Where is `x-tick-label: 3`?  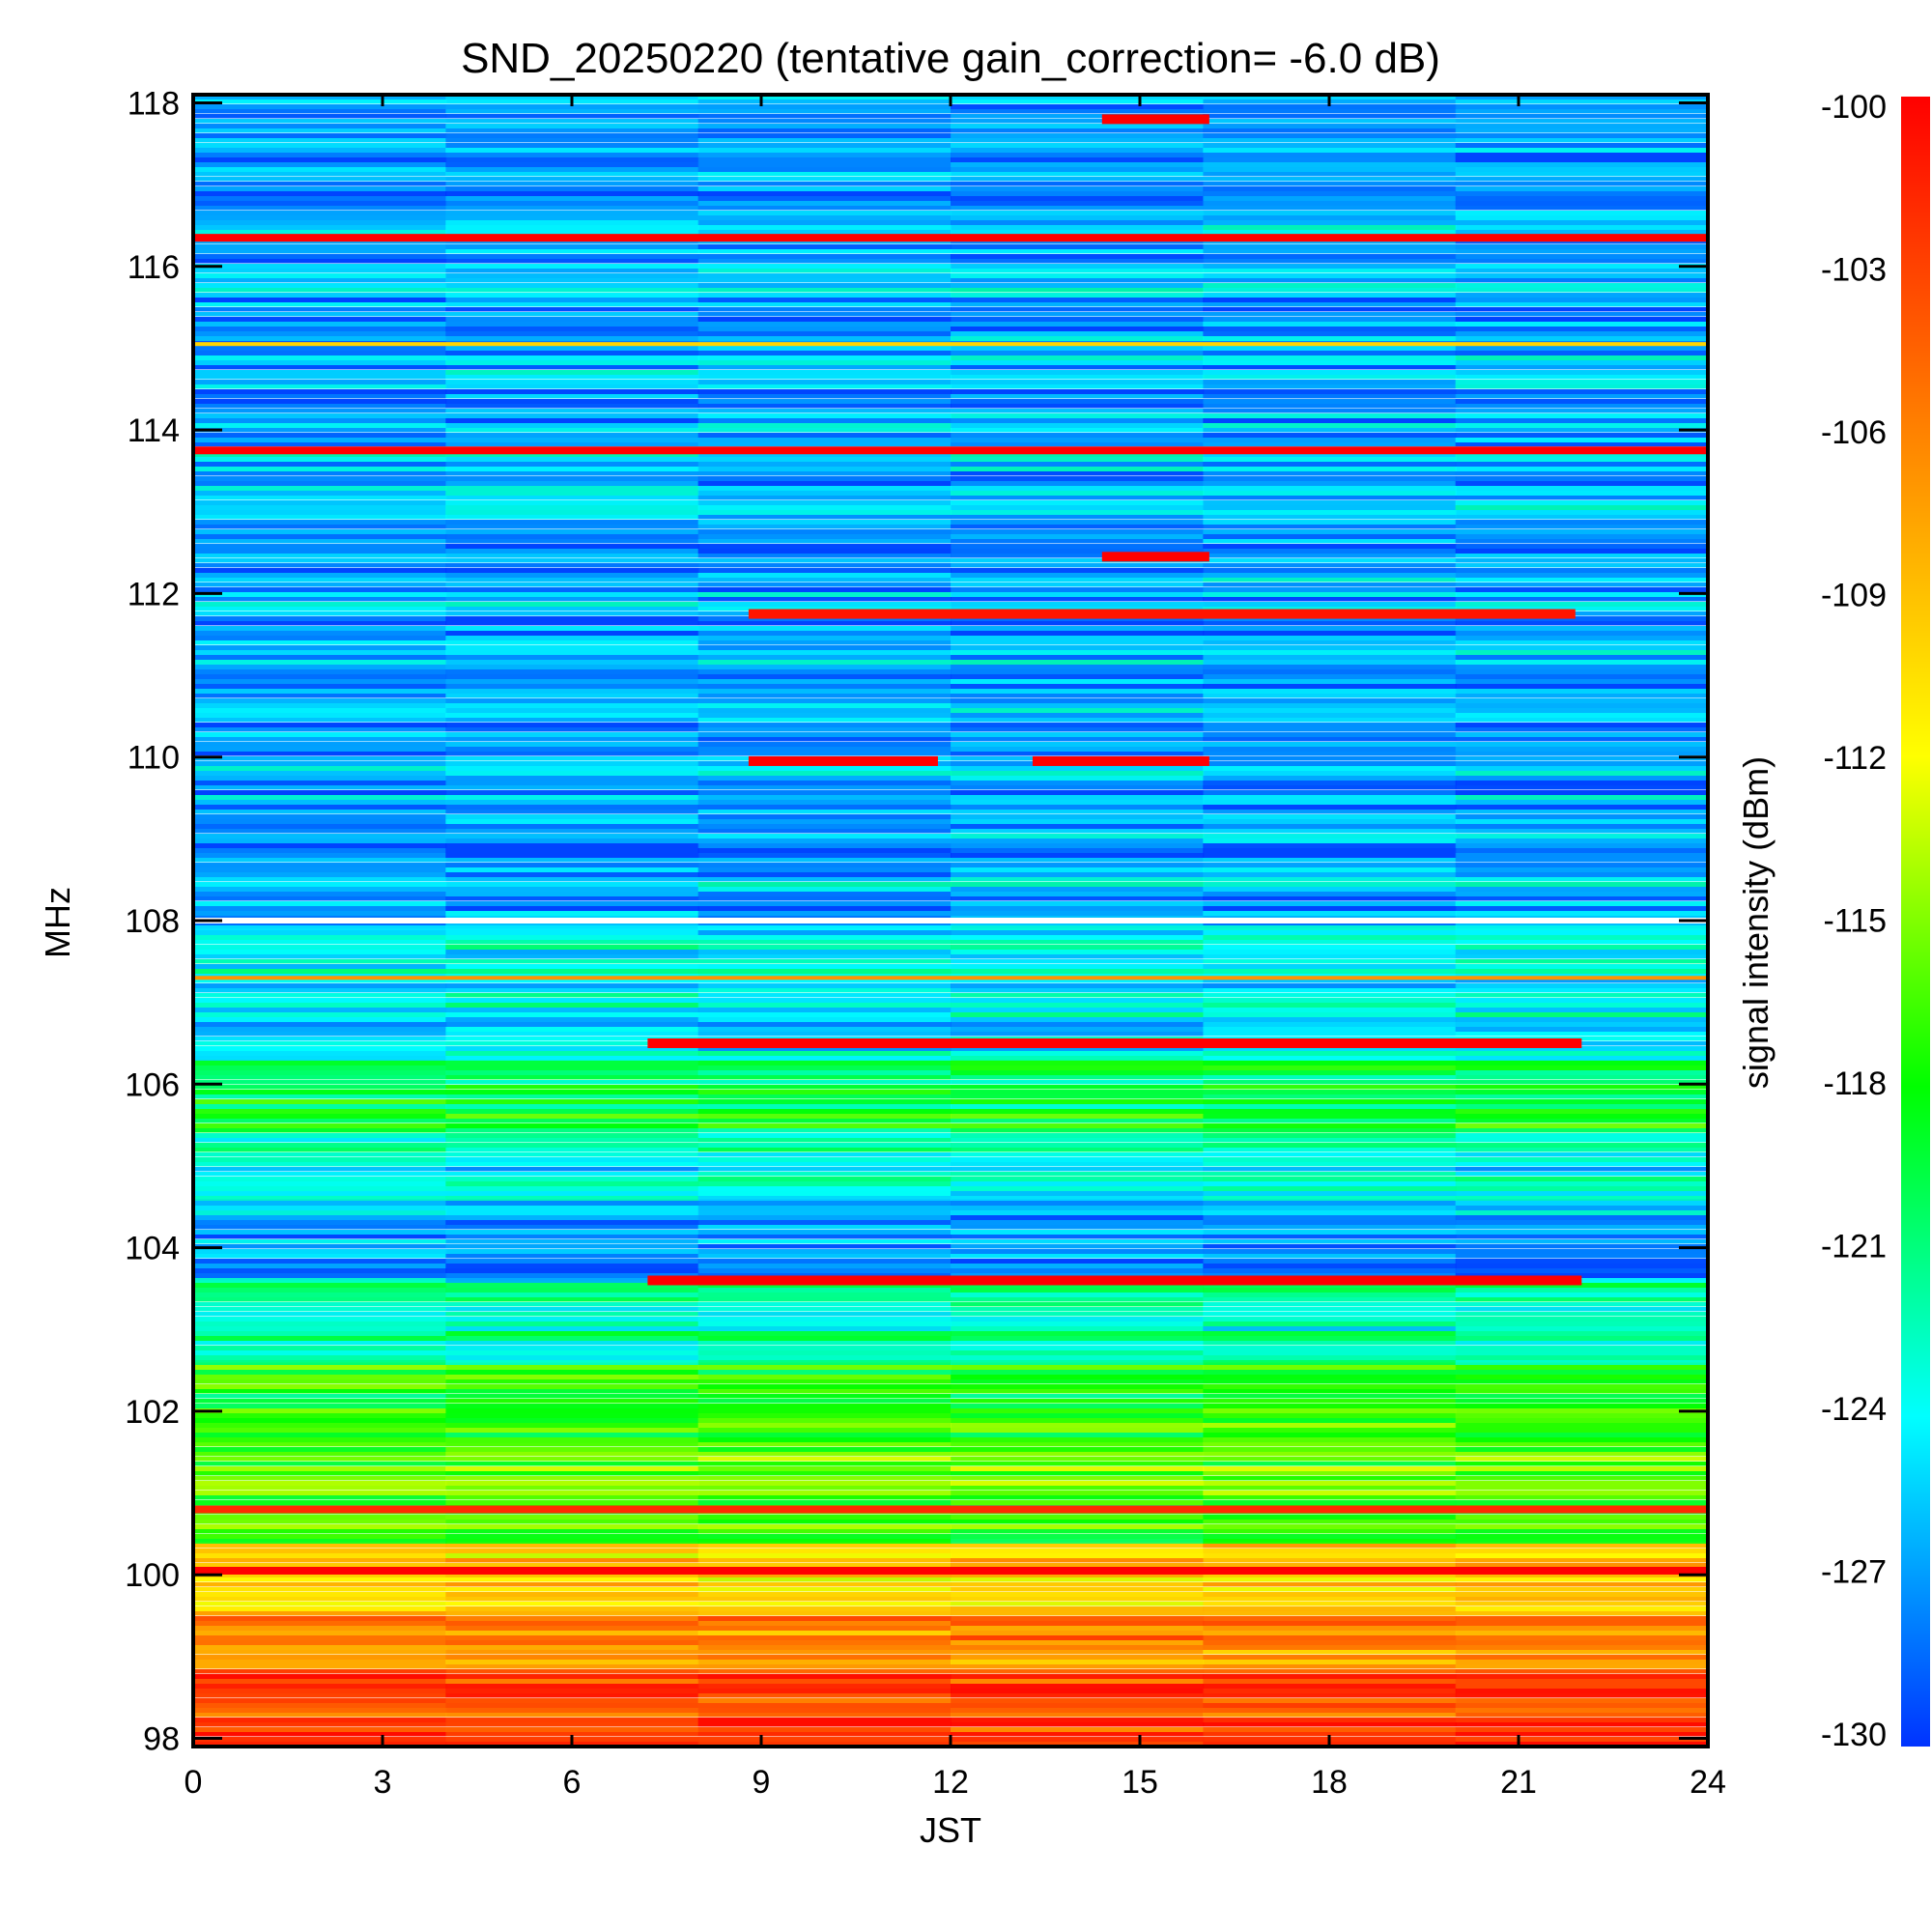
x-tick-label: 3 is located at coordinates (383, 1782).